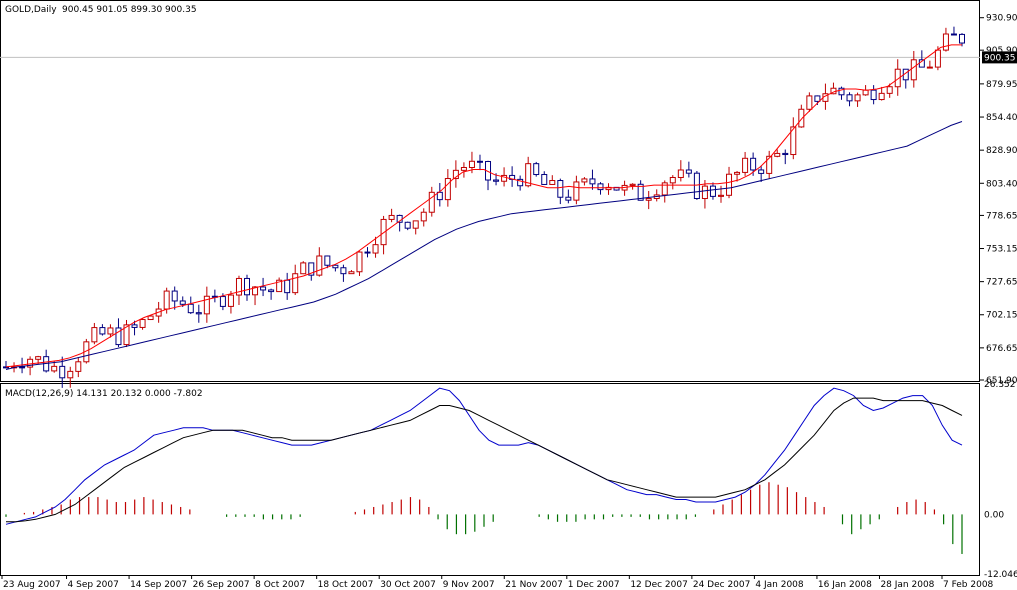 This screenshot has width=1017, height=590. I want to click on price-tick-label: 930.90, so click(1001, 19).